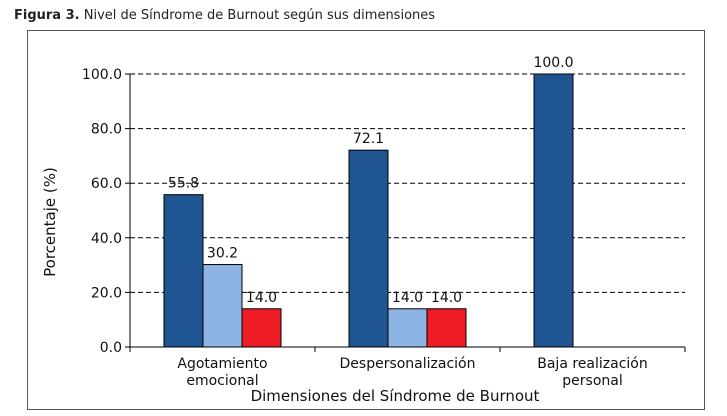 This screenshot has width=727, height=416. Describe the element at coordinates (183, 184) in the screenshot. I see `data-label: 55.8` at that location.